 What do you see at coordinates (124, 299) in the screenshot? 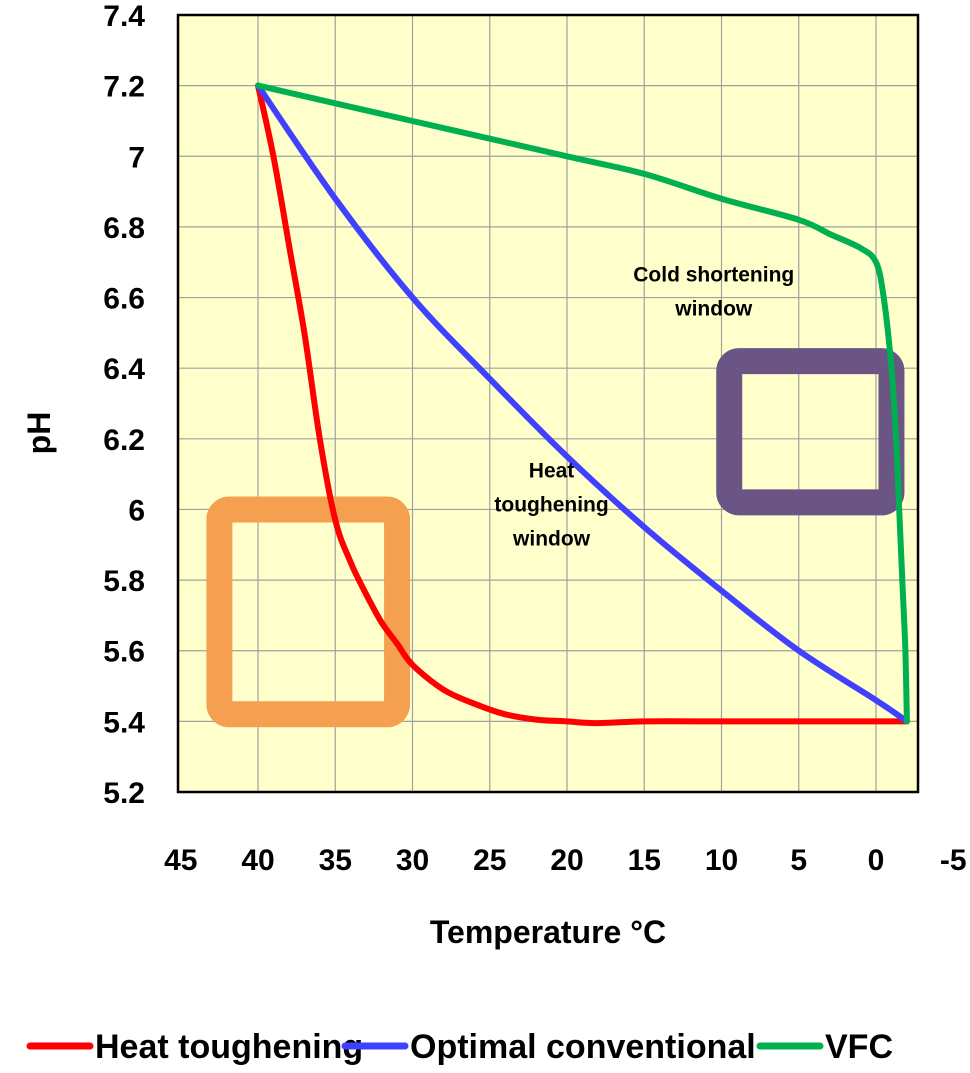
I see `y-tick-label: 6.6` at bounding box center [124, 299].